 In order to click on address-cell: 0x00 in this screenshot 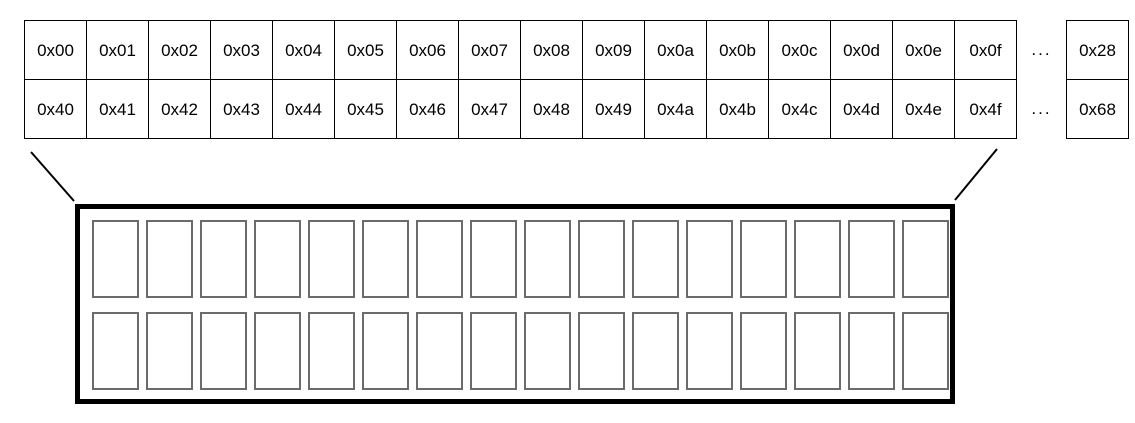, I will do `click(55, 50)`.